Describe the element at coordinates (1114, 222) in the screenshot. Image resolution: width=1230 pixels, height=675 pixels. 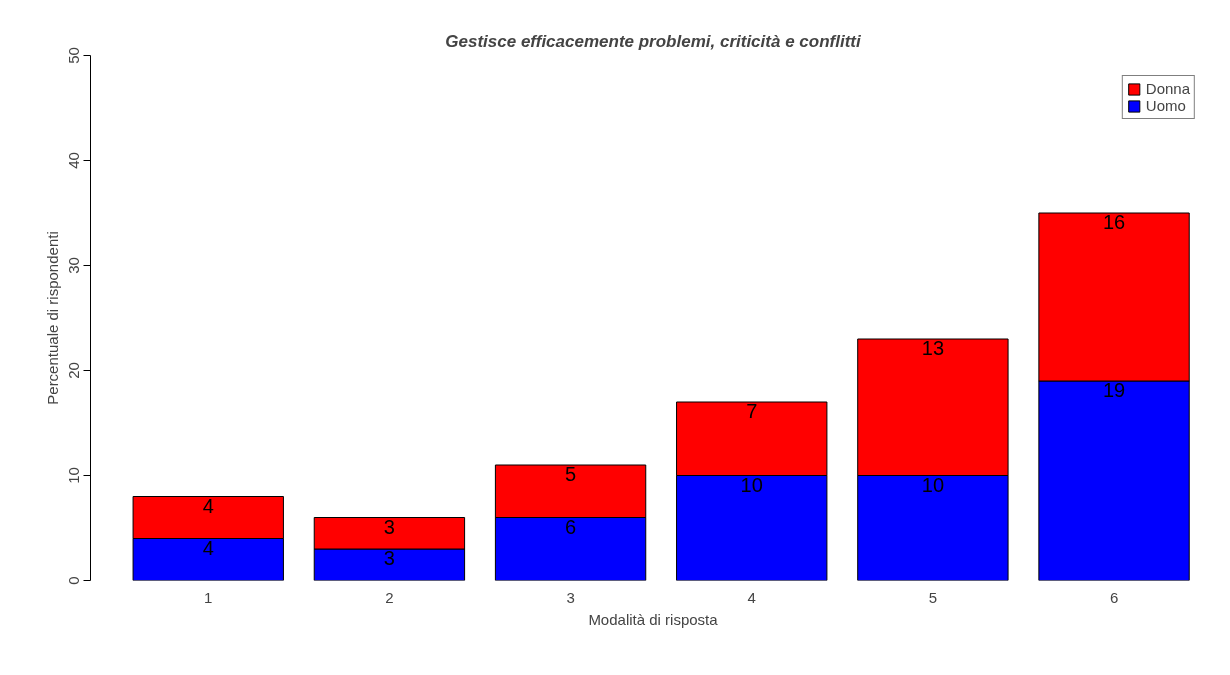
I see `data-label: 16` at that location.